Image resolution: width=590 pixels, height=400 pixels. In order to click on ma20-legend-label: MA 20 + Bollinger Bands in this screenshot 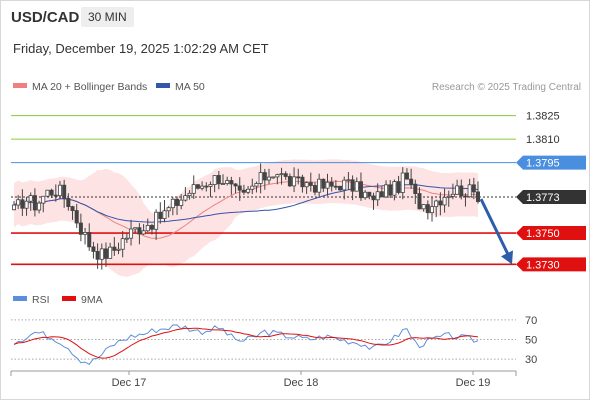, I will do `click(89, 87)`.